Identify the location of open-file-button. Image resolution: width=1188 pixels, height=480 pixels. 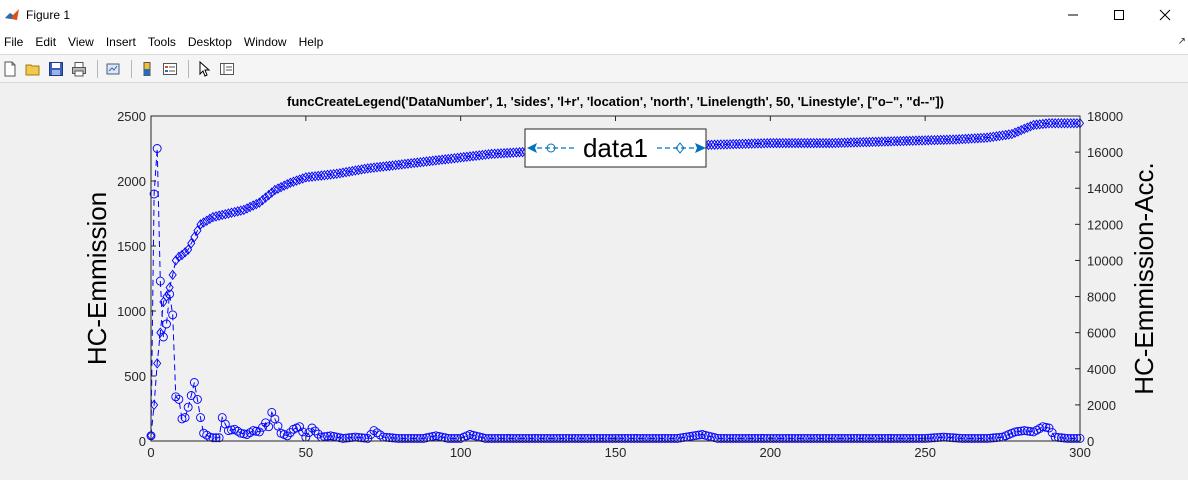
(33, 69).